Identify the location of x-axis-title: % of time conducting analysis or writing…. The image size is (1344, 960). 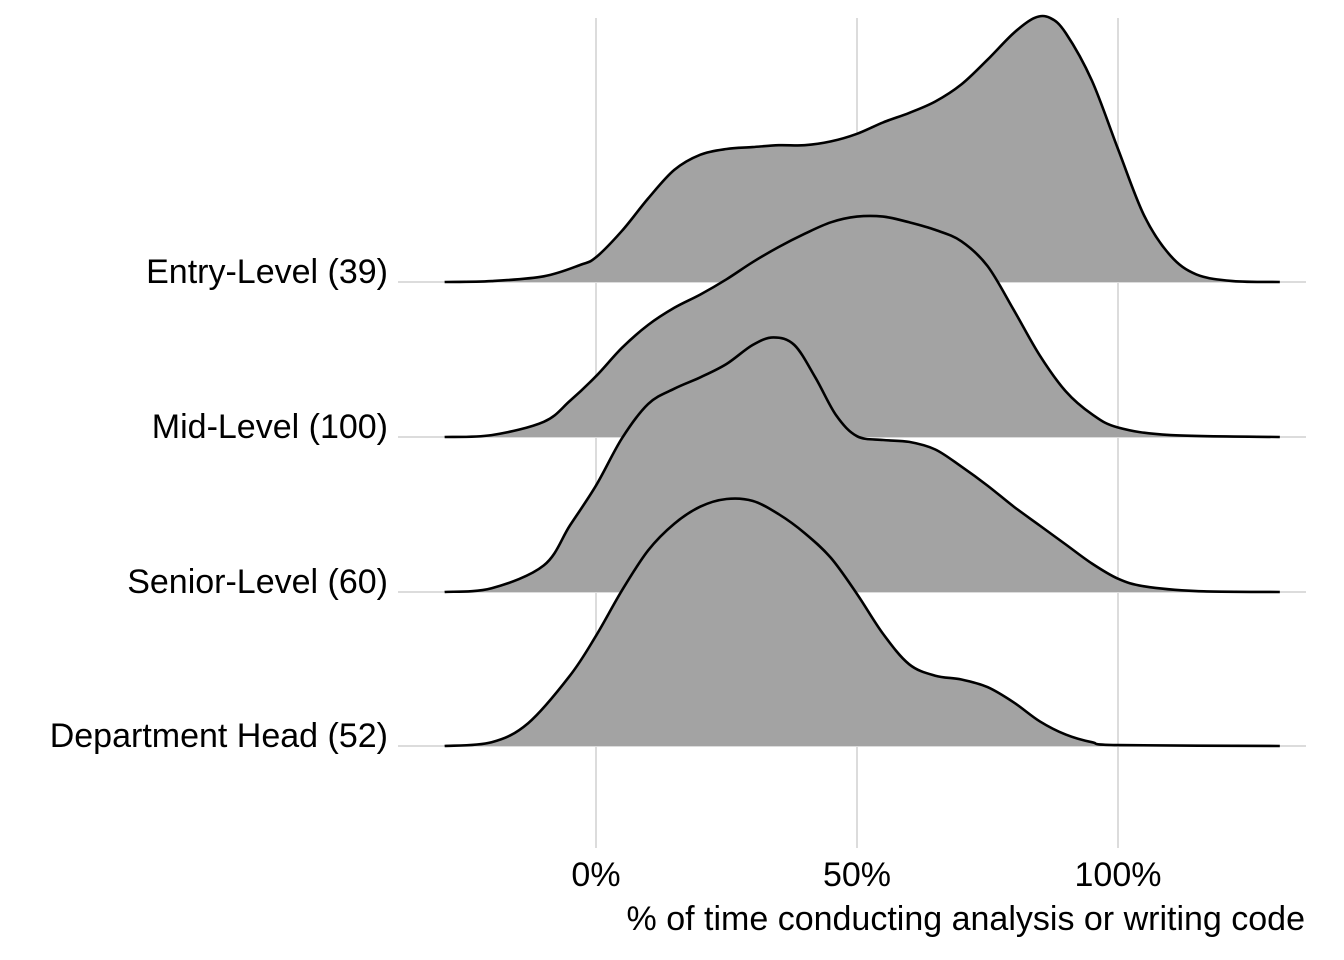
(966, 919).